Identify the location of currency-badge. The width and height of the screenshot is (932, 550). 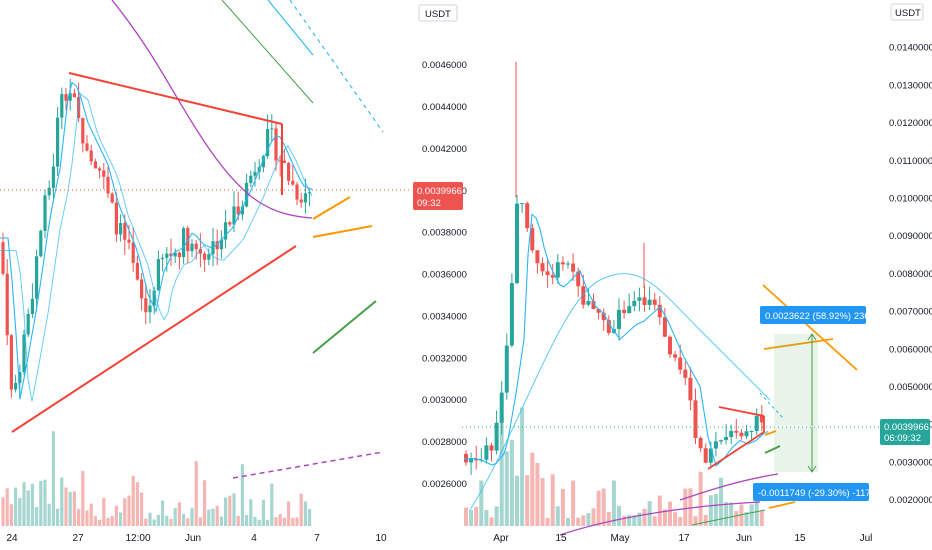
(438, 13).